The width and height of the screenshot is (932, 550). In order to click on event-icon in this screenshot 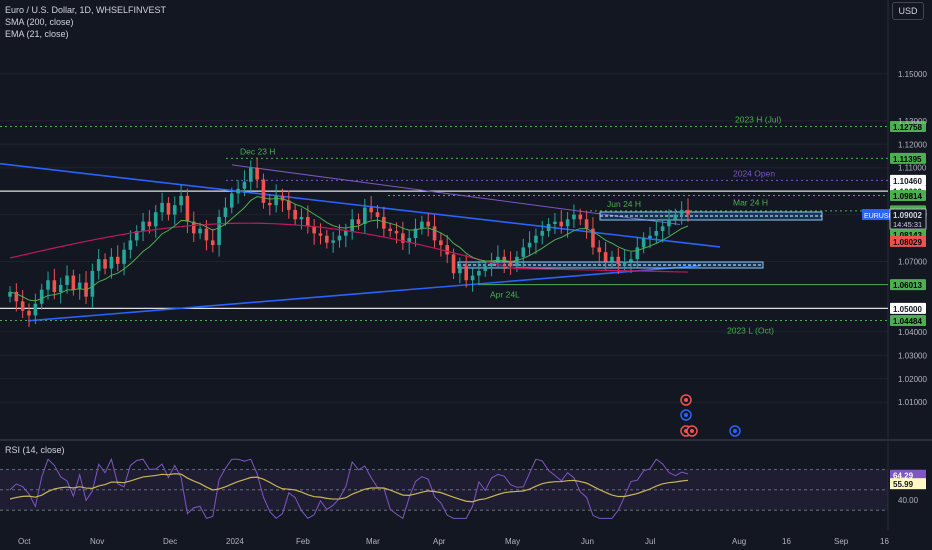, I will do `click(735, 431)`.